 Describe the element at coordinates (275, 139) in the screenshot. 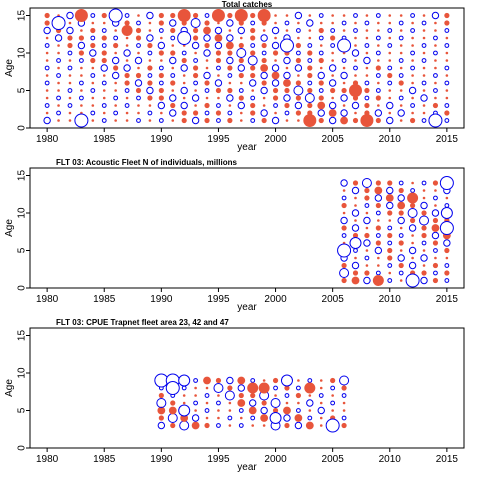

I see `x-tick-label: 2000` at that location.